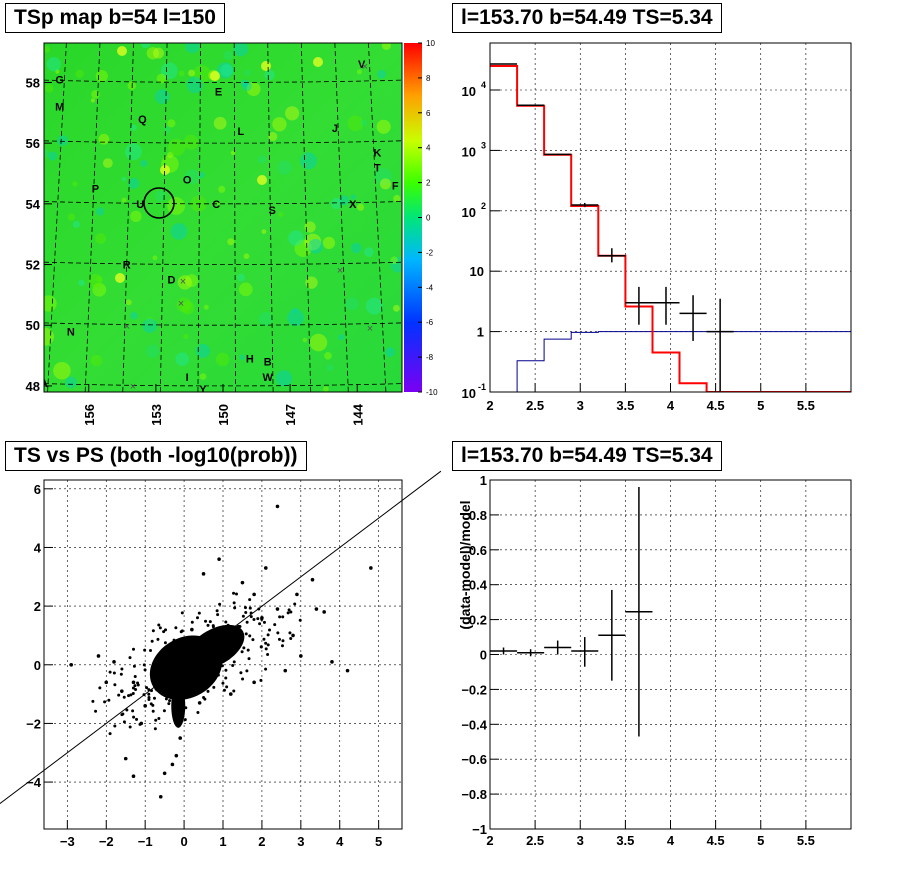  I want to click on map-source-label: R, so click(127, 266).